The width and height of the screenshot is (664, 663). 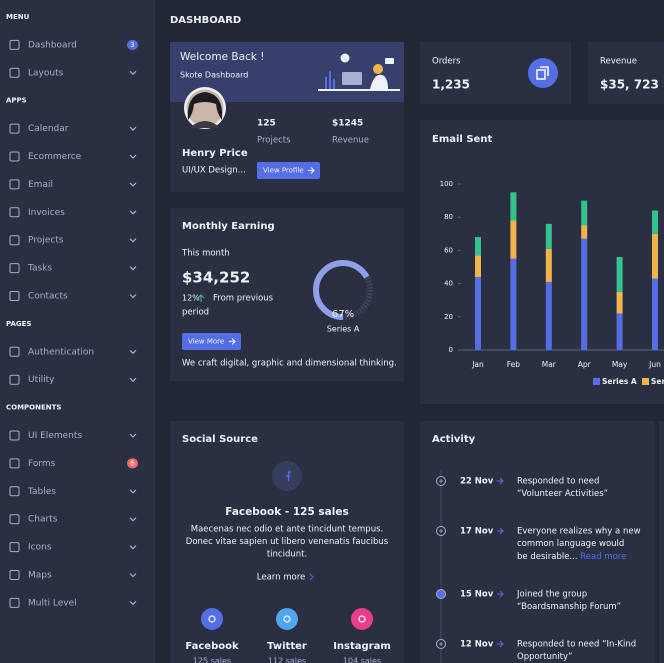 I want to click on stat-label: Projects, so click(x=274, y=141).